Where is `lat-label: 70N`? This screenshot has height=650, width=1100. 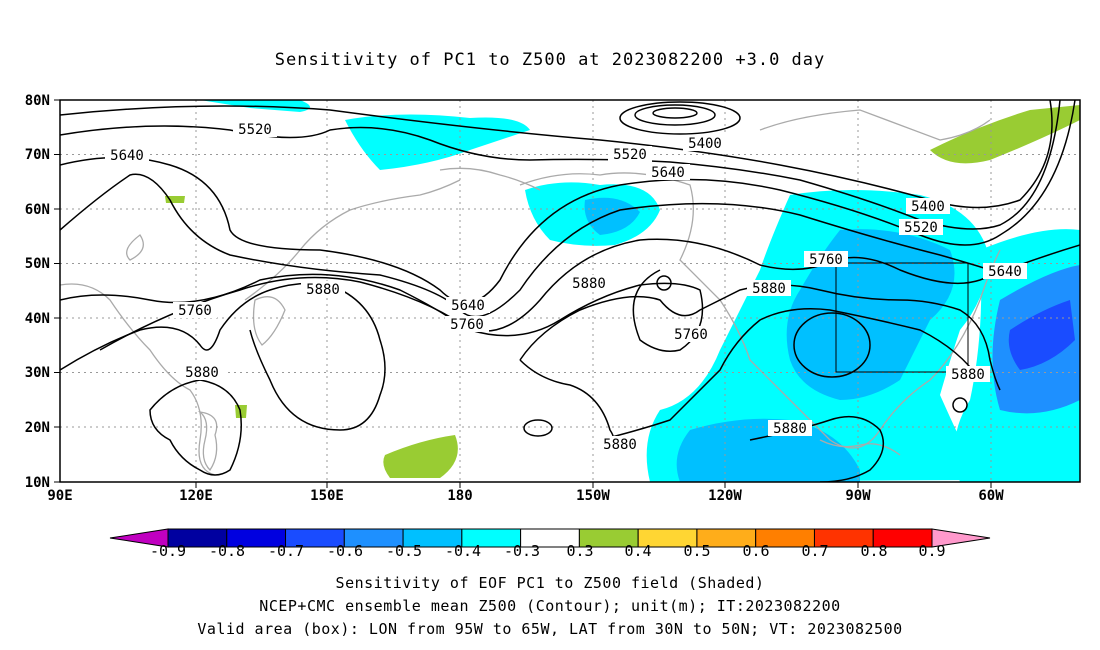 lat-label: 70N is located at coordinates (37, 155).